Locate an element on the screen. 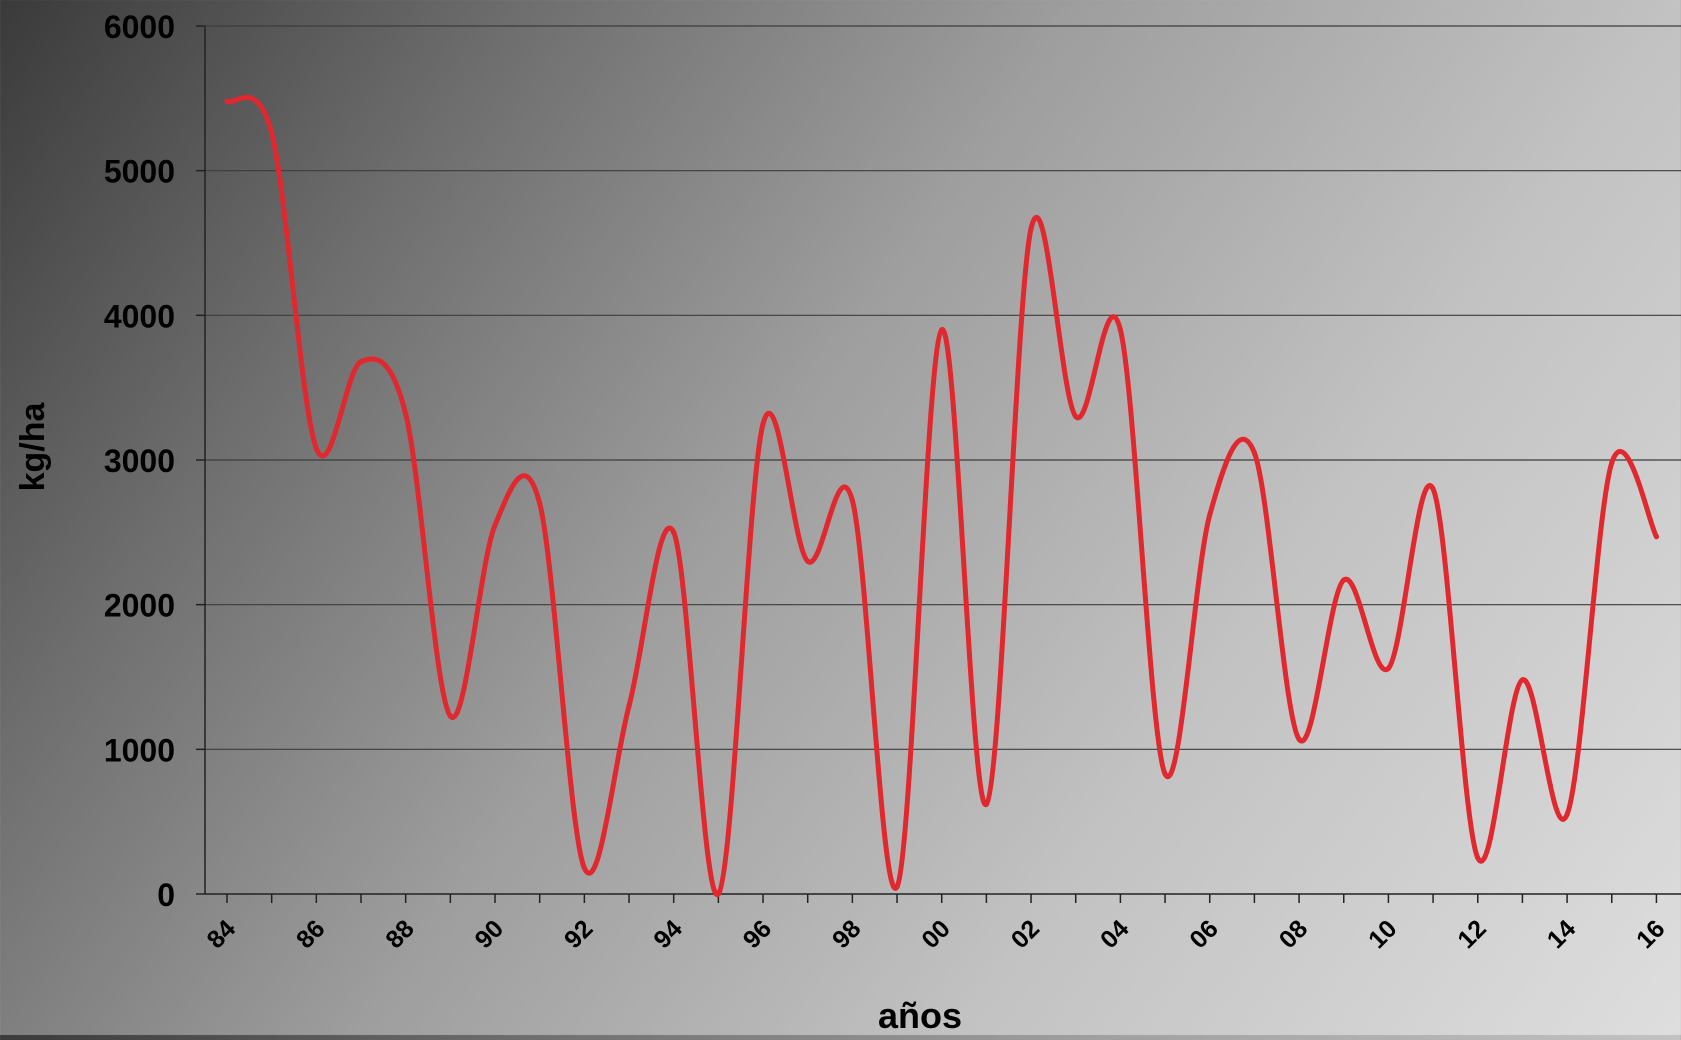  x-tick-label: 00 is located at coordinates (935, 934).